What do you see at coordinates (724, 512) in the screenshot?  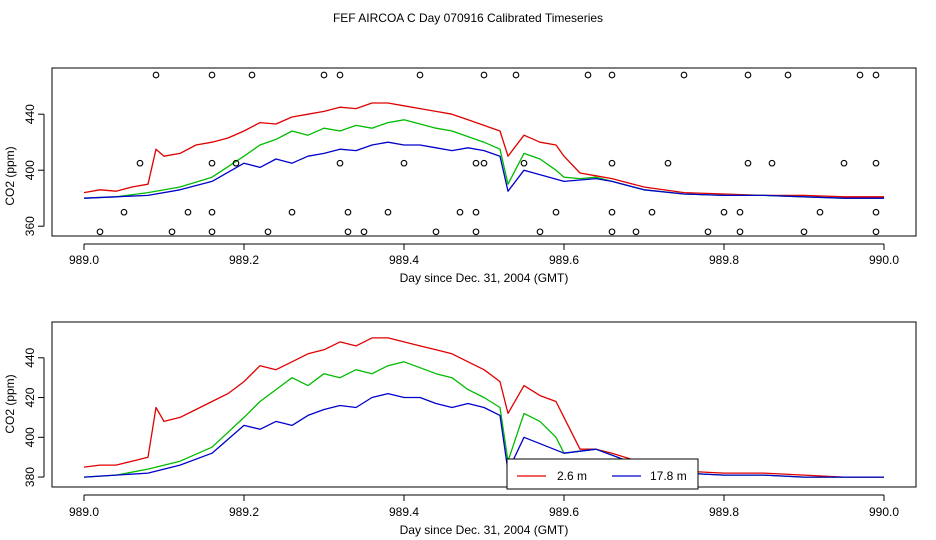 I see `bottom-x-tick-label: 989.8` at bounding box center [724, 512].